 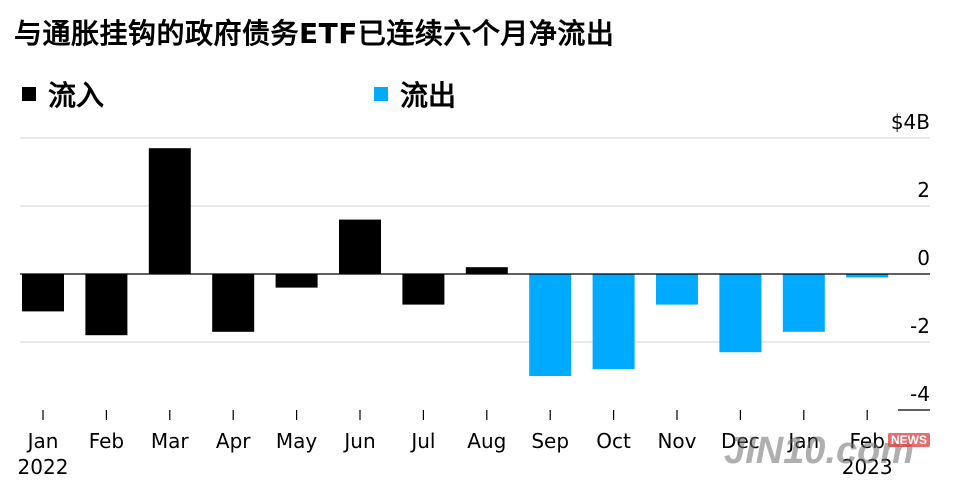 What do you see at coordinates (422, 441) in the screenshot?
I see `x-tick-label: Jul` at bounding box center [422, 441].